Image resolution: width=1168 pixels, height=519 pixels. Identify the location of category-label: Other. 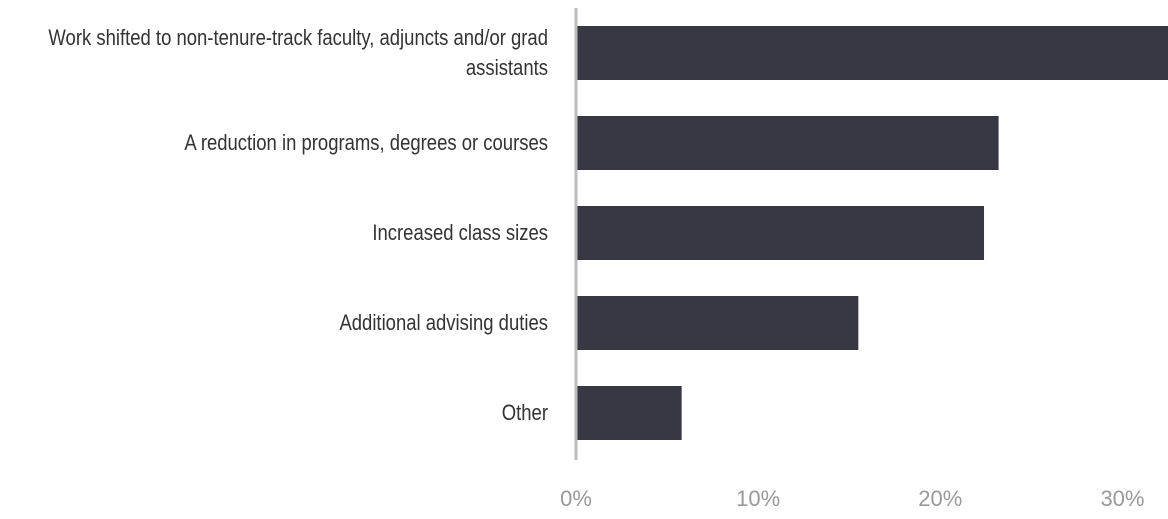
(524, 412).